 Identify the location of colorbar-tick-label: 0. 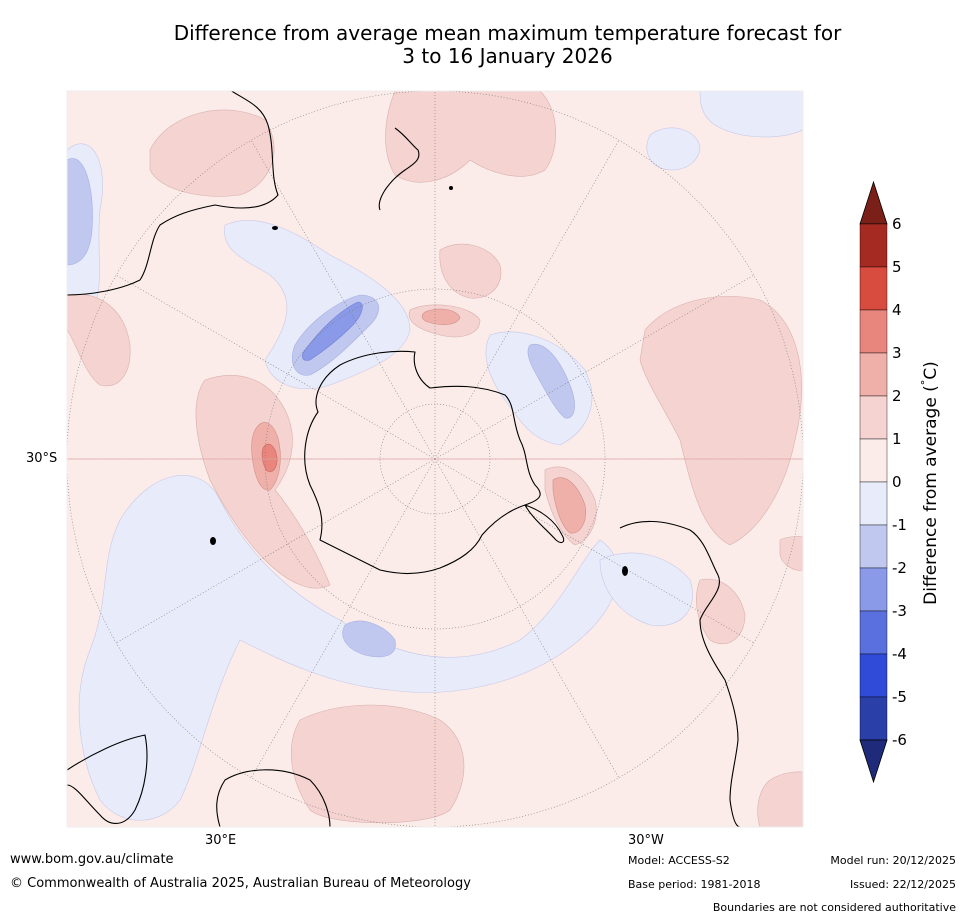
(897, 482).